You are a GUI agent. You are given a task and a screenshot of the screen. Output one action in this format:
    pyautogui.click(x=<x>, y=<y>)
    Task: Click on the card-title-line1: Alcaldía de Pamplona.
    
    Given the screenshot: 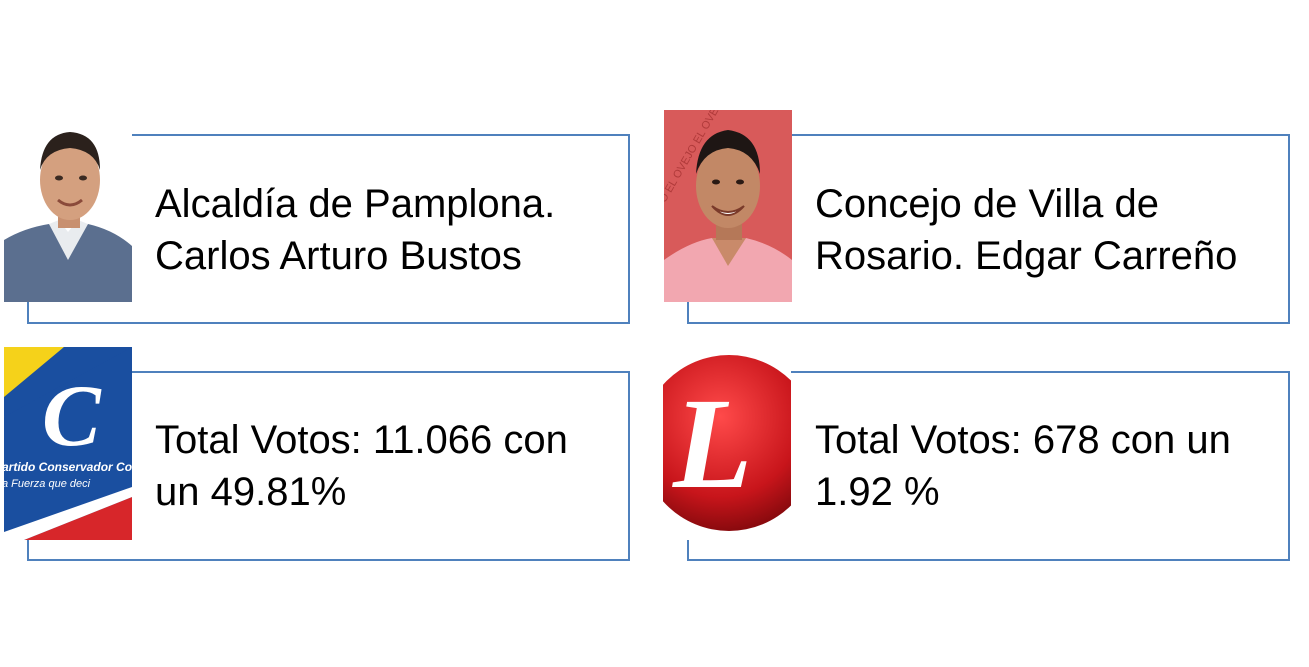 What is the action you would take?
    pyautogui.click(x=355, y=204)
    